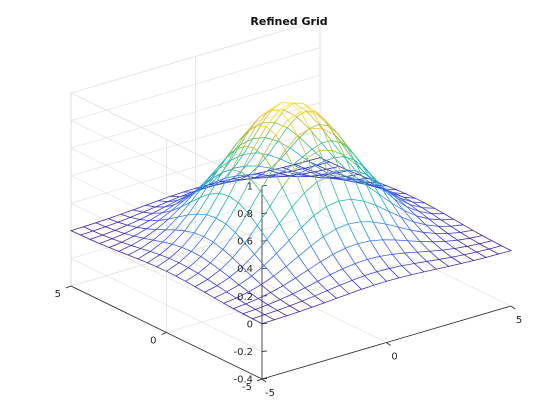  Describe the element at coordinates (513, 307) in the screenshot. I see `x-tick-mark` at that location.